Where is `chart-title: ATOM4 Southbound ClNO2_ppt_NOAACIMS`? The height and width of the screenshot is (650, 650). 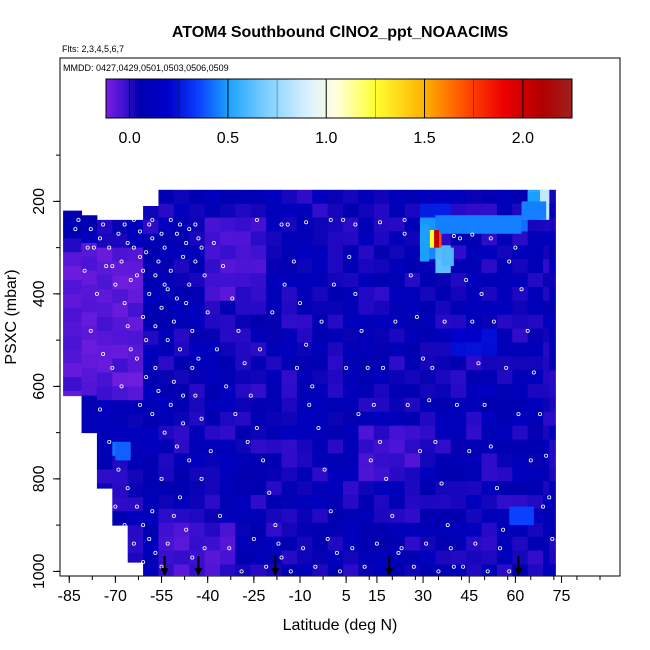 chart-title: ATOM4 Southbound ClNO2_ppt_NOAACIMS is located at coordinates (340, 32).